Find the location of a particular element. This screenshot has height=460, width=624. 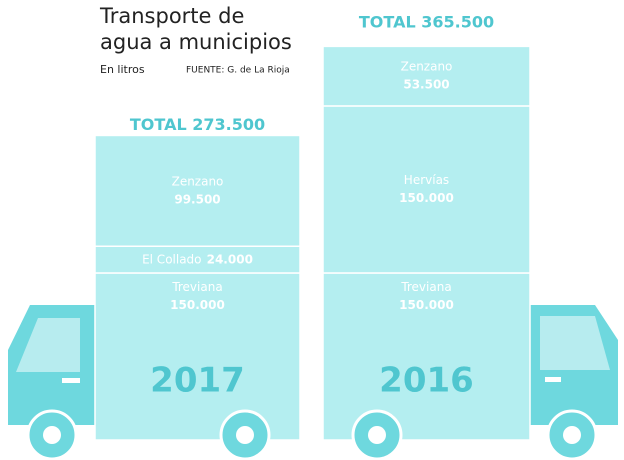

source: FUENTE: G. de La Rioja is located at coordinates (238, 71).